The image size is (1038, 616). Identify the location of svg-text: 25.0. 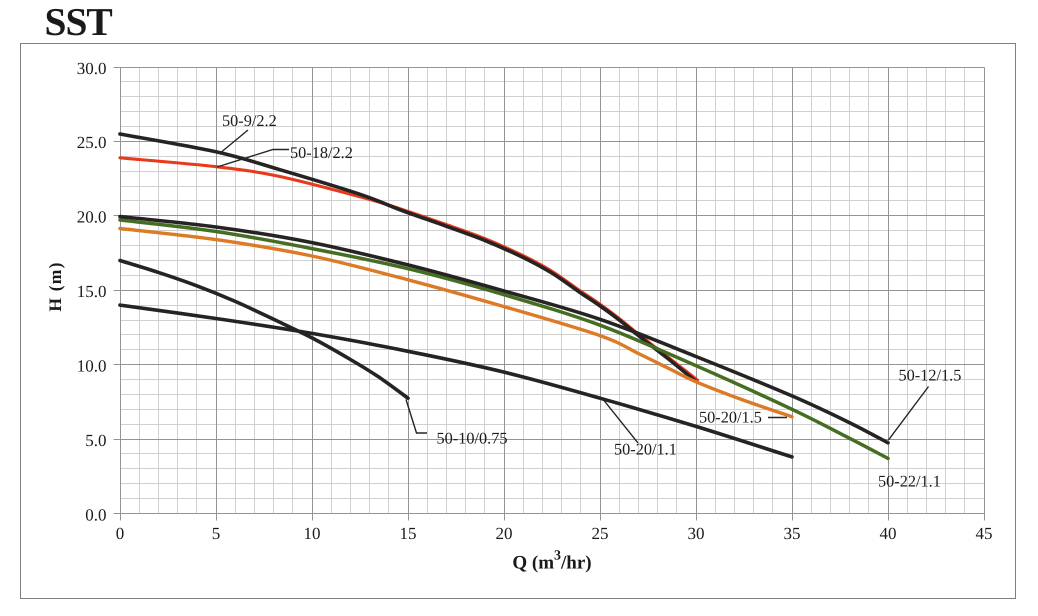
(92, 142).